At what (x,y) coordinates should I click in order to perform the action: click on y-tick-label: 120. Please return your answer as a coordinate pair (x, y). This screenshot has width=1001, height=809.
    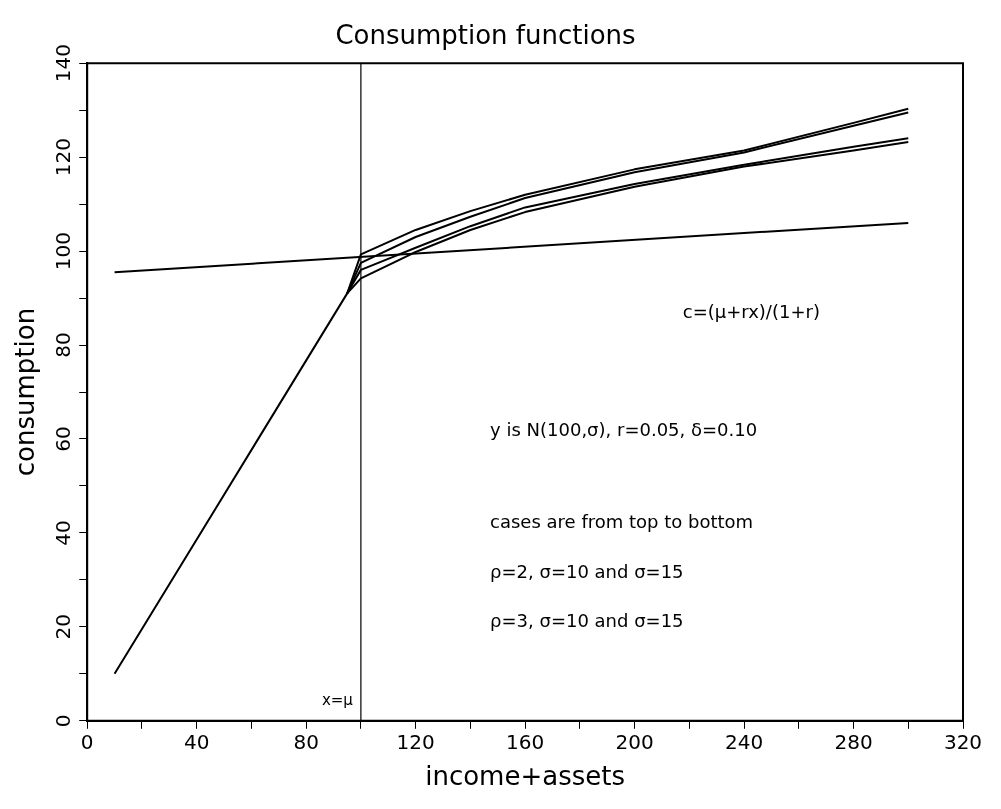
    Looking at the image, I should click on (63, 157).